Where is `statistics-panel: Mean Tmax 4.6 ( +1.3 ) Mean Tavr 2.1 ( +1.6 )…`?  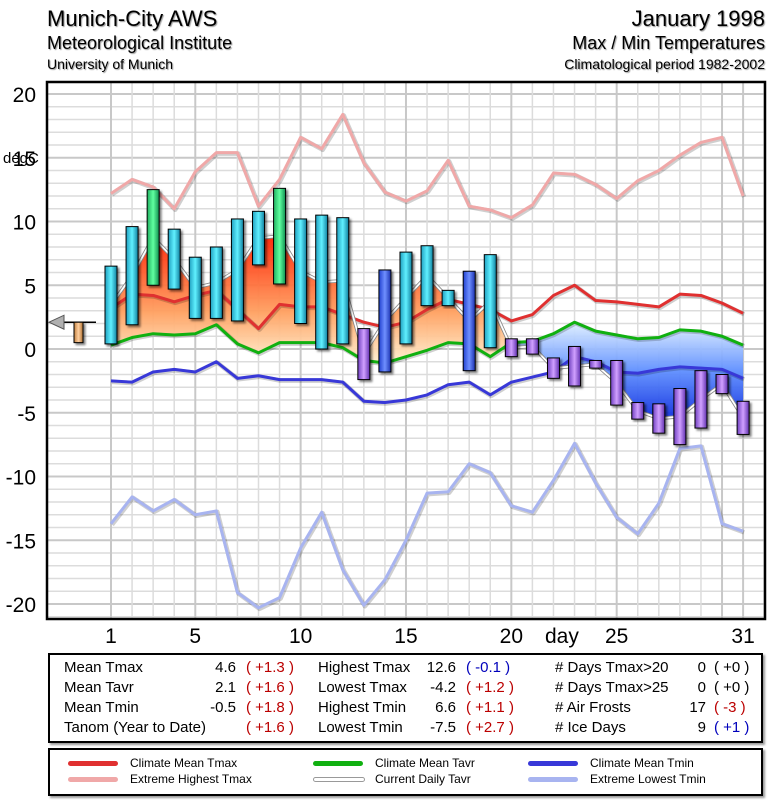 statistics-panel: Mean Tmax 4.6 ( +1.3 ) Mean Tavr 2.1 ( +1.6 )… is located at coordinates (405, 698).